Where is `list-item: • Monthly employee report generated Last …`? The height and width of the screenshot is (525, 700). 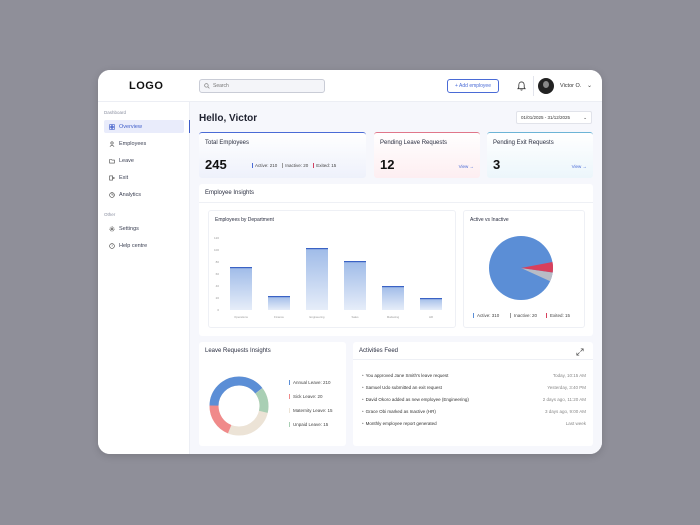 list-item: • Monthly employee report generated Last … is located at coordinates (474, 423).